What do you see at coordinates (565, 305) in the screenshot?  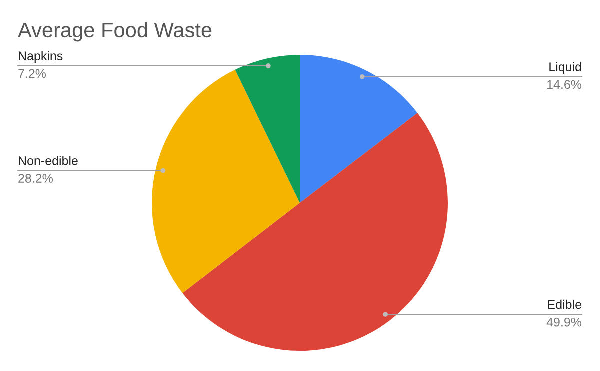 I see `slice-label: Edible` at bounding box center [565, 305].